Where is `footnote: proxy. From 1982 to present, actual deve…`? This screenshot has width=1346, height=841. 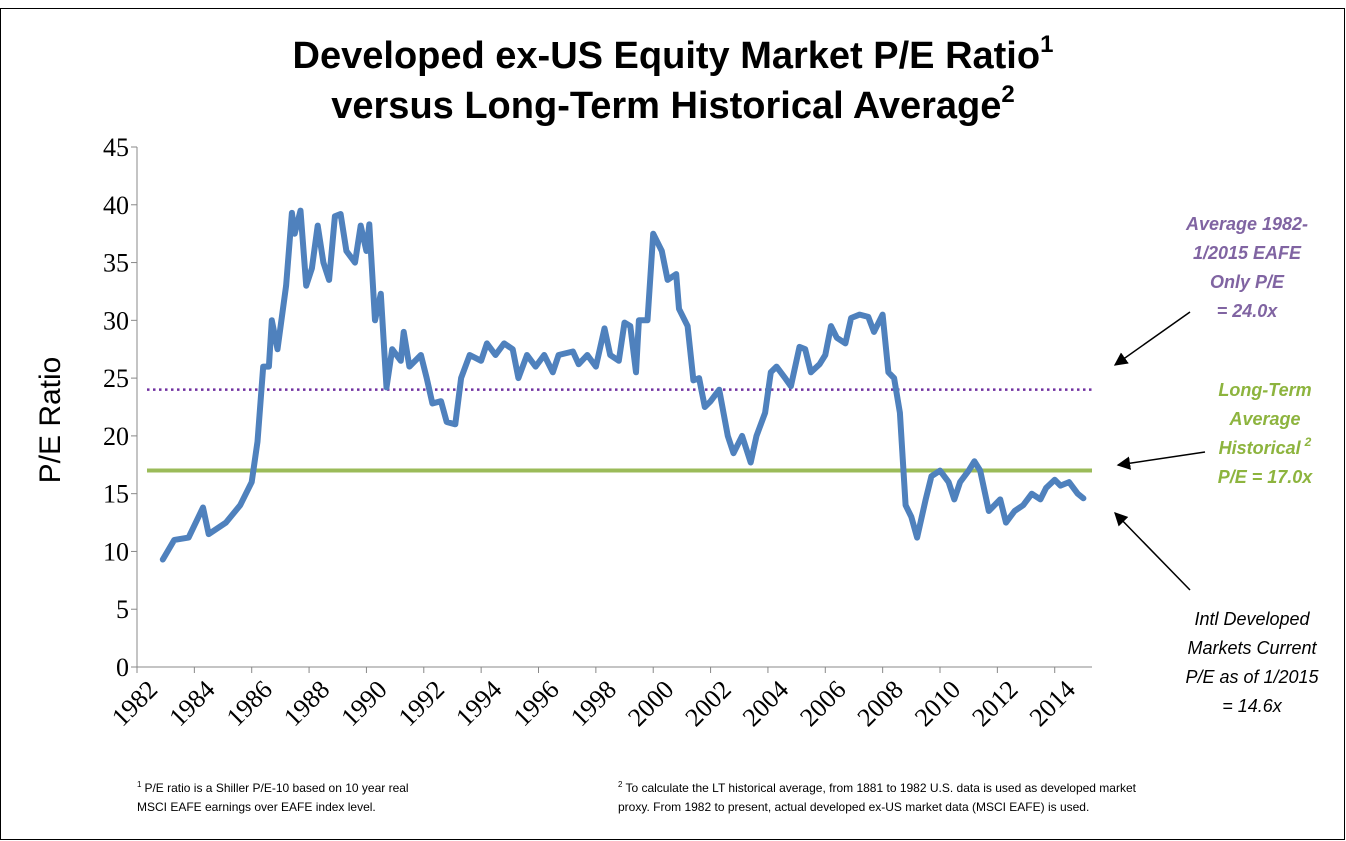
footnote: proxy. From 1982 to present, actual deve… is located at coordinates (853, 807).